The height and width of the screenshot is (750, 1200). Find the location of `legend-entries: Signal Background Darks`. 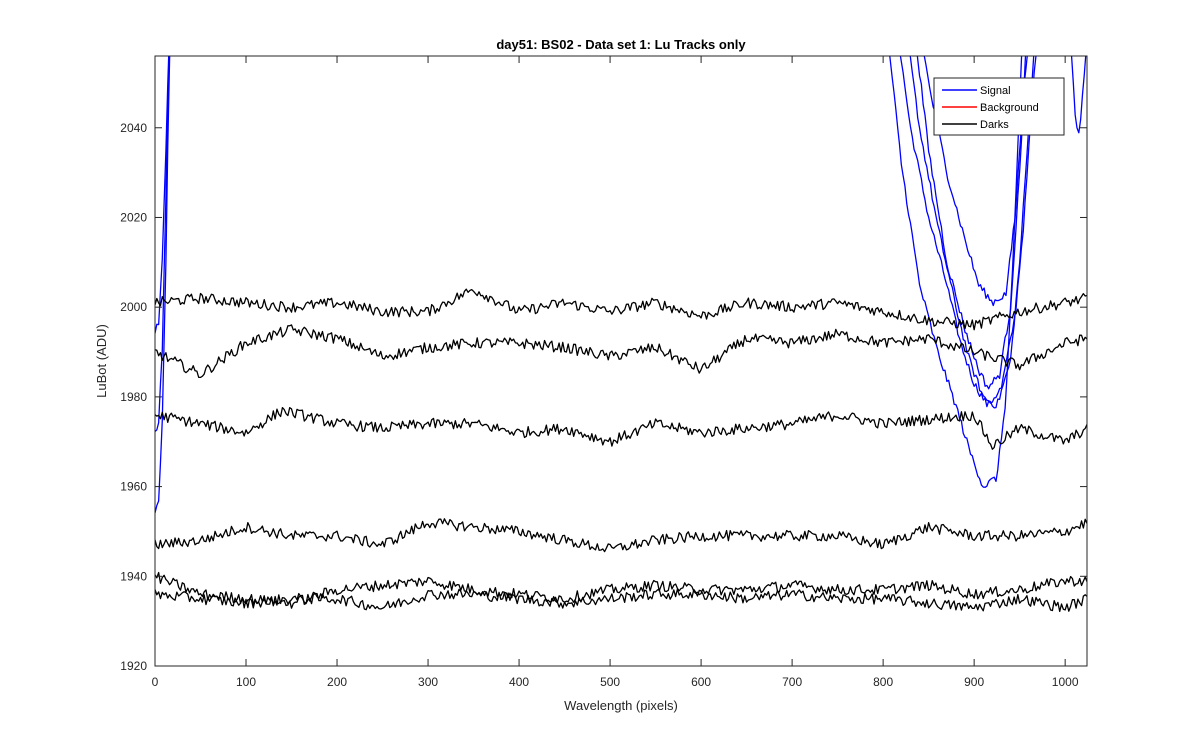

legend-entries: Signal Background Darks is located at coordinates (990, 108).